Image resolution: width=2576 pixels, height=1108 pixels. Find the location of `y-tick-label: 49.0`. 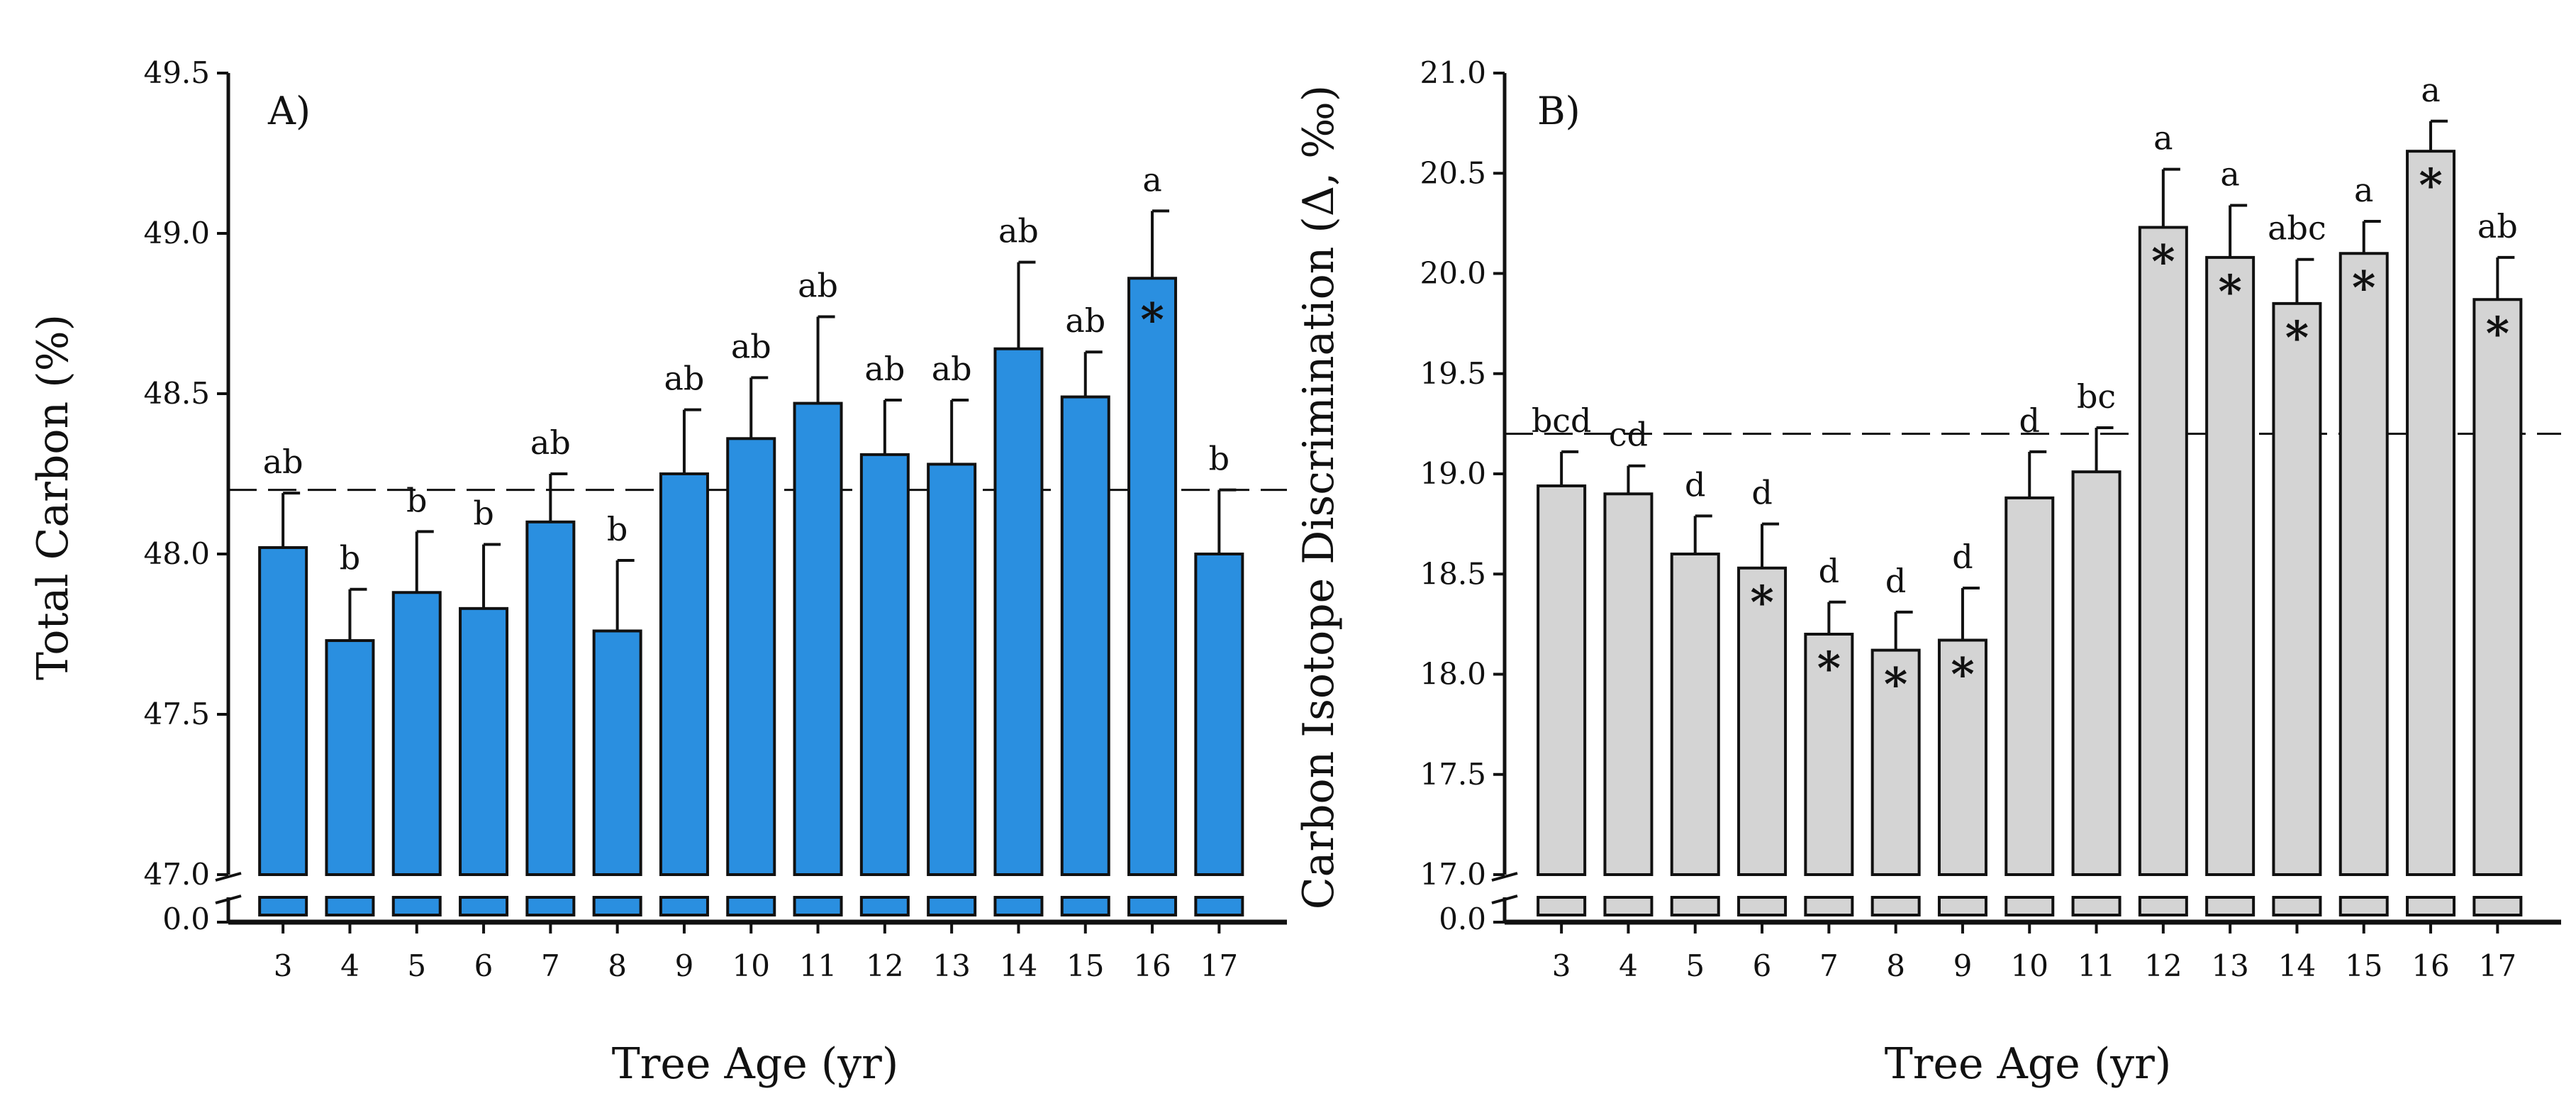

y-tick-label: 49.0 is located at coordinates (176, 233).